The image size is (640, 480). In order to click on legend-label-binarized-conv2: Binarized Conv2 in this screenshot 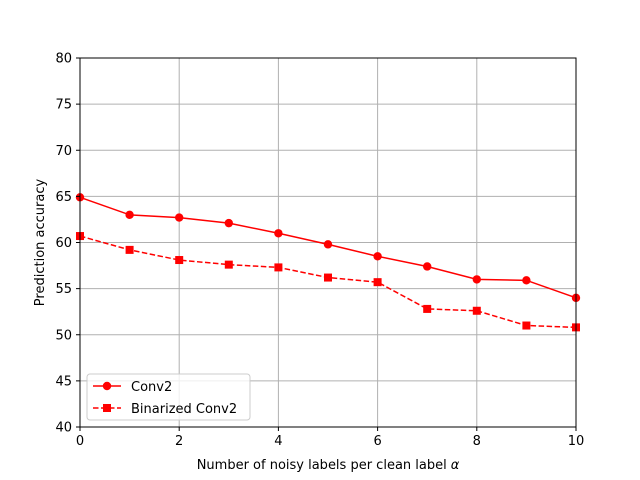, I will do `click(184, 409)`.